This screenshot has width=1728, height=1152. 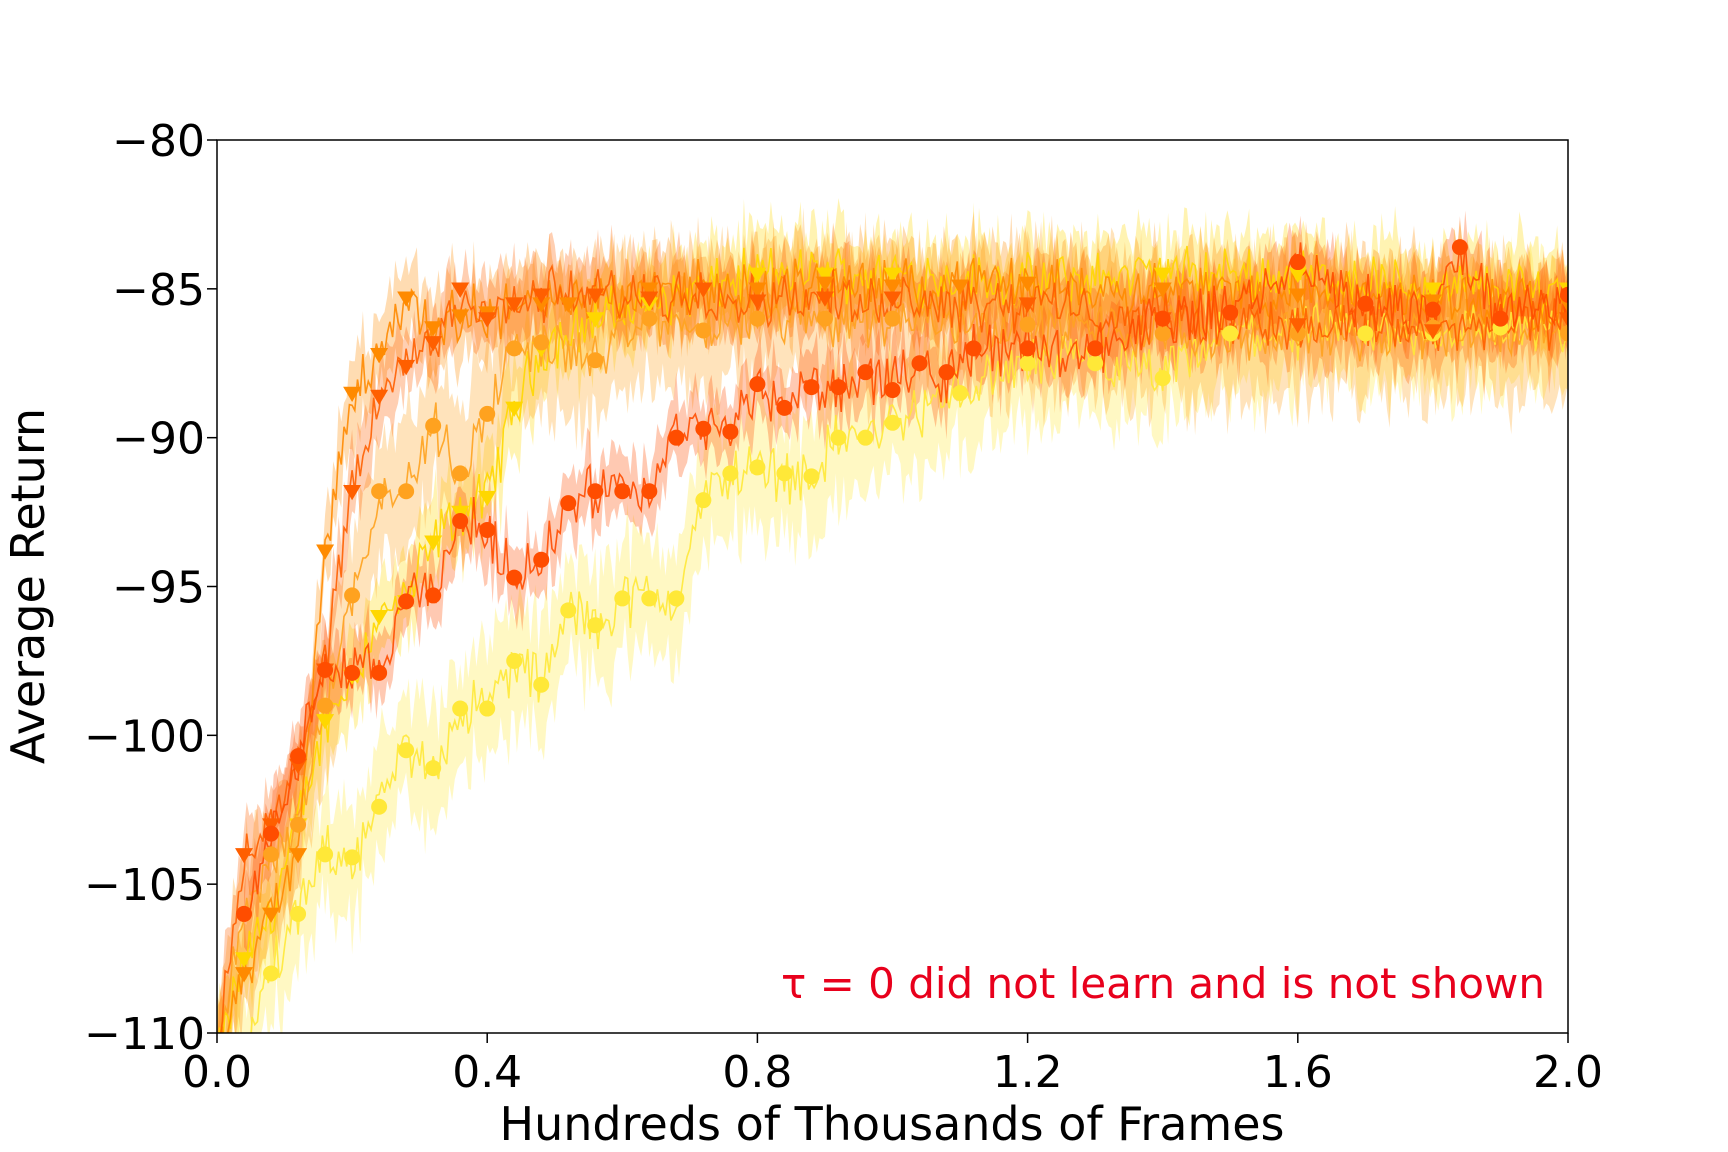 What do you see at coordinates (1568, 1072) in the screenshot?
I see `x-tick-label-5: 2.0` at bounding box center [1568, 1072].